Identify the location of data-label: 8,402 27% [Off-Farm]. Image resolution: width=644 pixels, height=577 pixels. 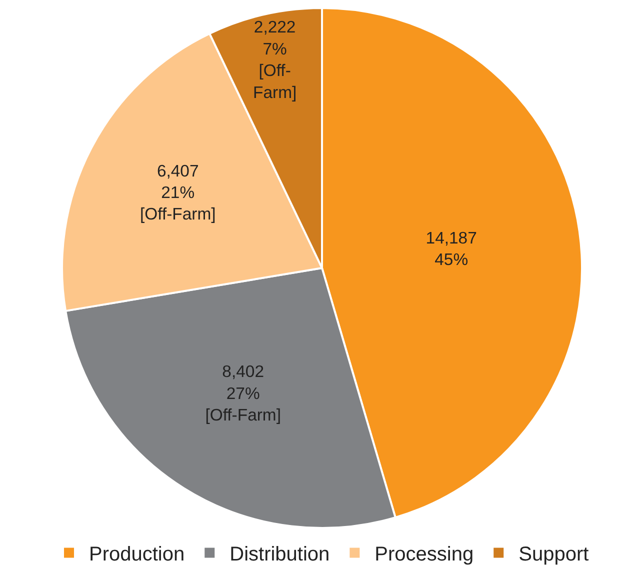
(243, 393).